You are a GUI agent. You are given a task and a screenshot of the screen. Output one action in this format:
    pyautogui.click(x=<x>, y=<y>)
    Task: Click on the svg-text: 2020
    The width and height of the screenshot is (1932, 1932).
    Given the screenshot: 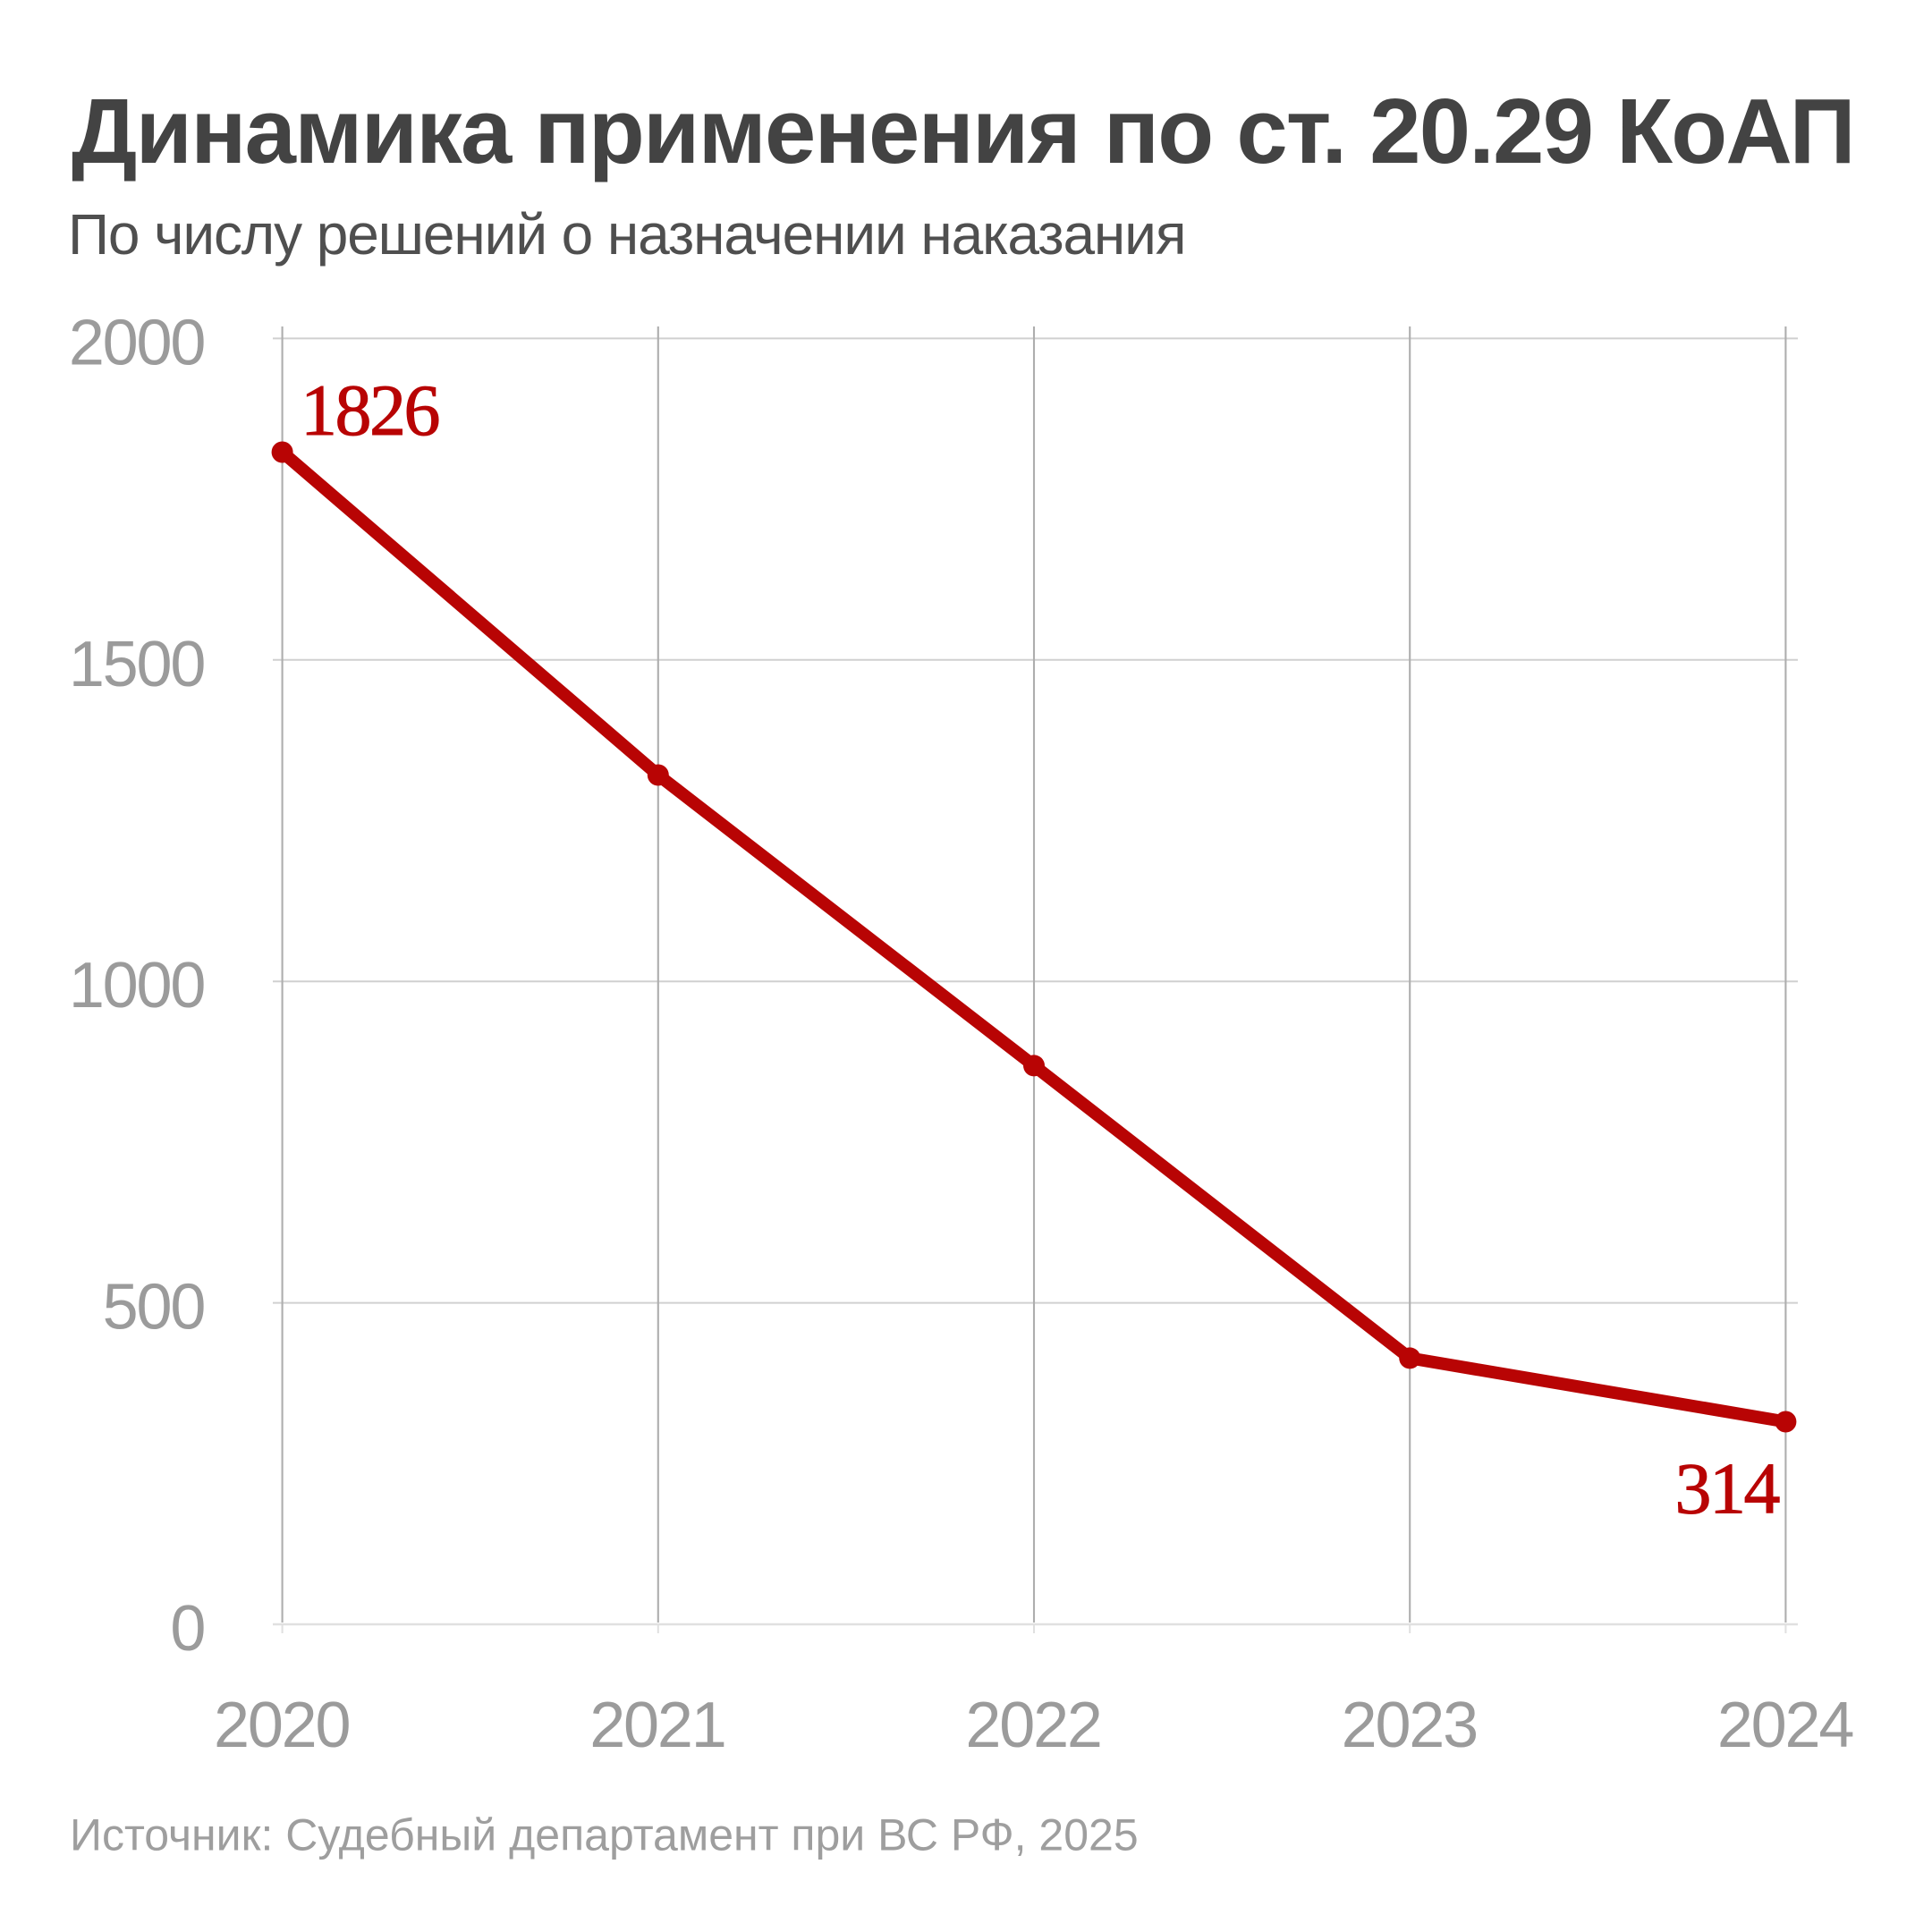 What is the action you would take?
    pyautogui.click(x=282, y=1725)
    